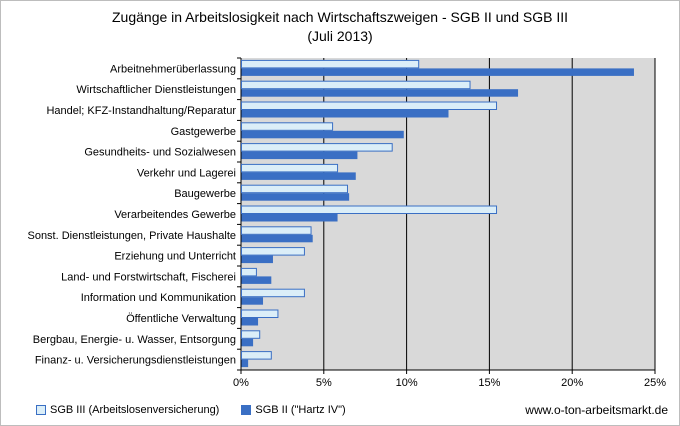 Image resolution: width=680 pixels, height=426 pixels. What do you see at coordinates (175, 257) in the screenshot?
I see `category-label: Erziehung und Unterricht` at bounding box center [175, 257].